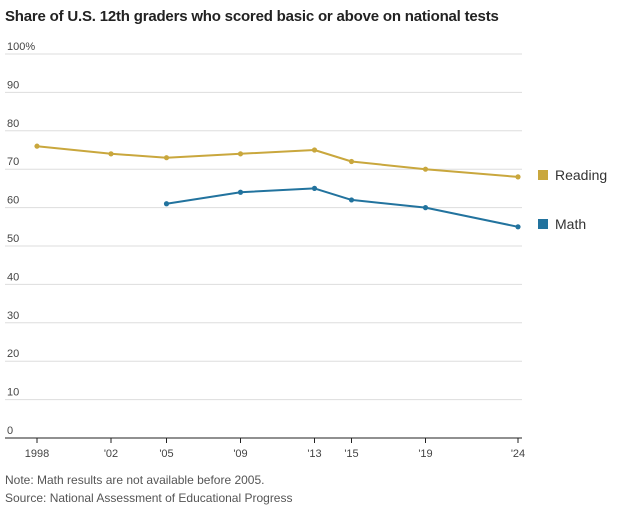 The width and height of the screenshot is (623, 510). Describe the element at coordinates (21, 239) in the screenshot. I see `y-axis-ticks: 0 10 20 30 40 50 60 70 80 90 100%` at that location.